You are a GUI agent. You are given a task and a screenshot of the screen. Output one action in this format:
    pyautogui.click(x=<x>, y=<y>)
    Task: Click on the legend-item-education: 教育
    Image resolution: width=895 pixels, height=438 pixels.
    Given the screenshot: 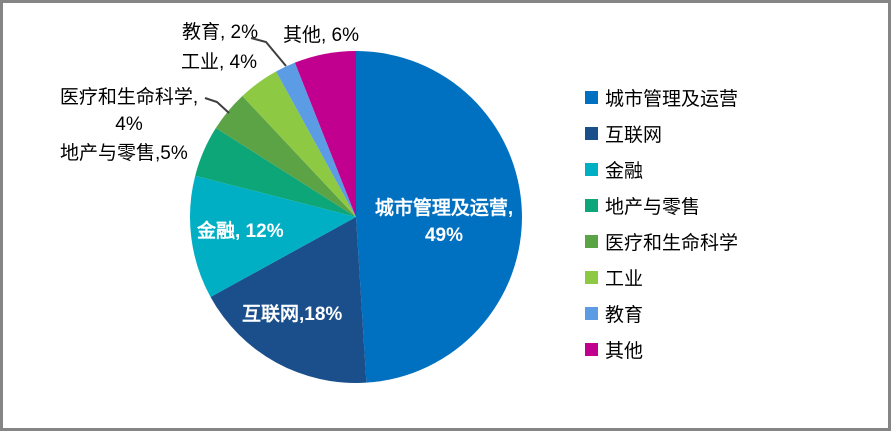 What is the action you would take?
    pyautogui.click(x=661, y=314)
    